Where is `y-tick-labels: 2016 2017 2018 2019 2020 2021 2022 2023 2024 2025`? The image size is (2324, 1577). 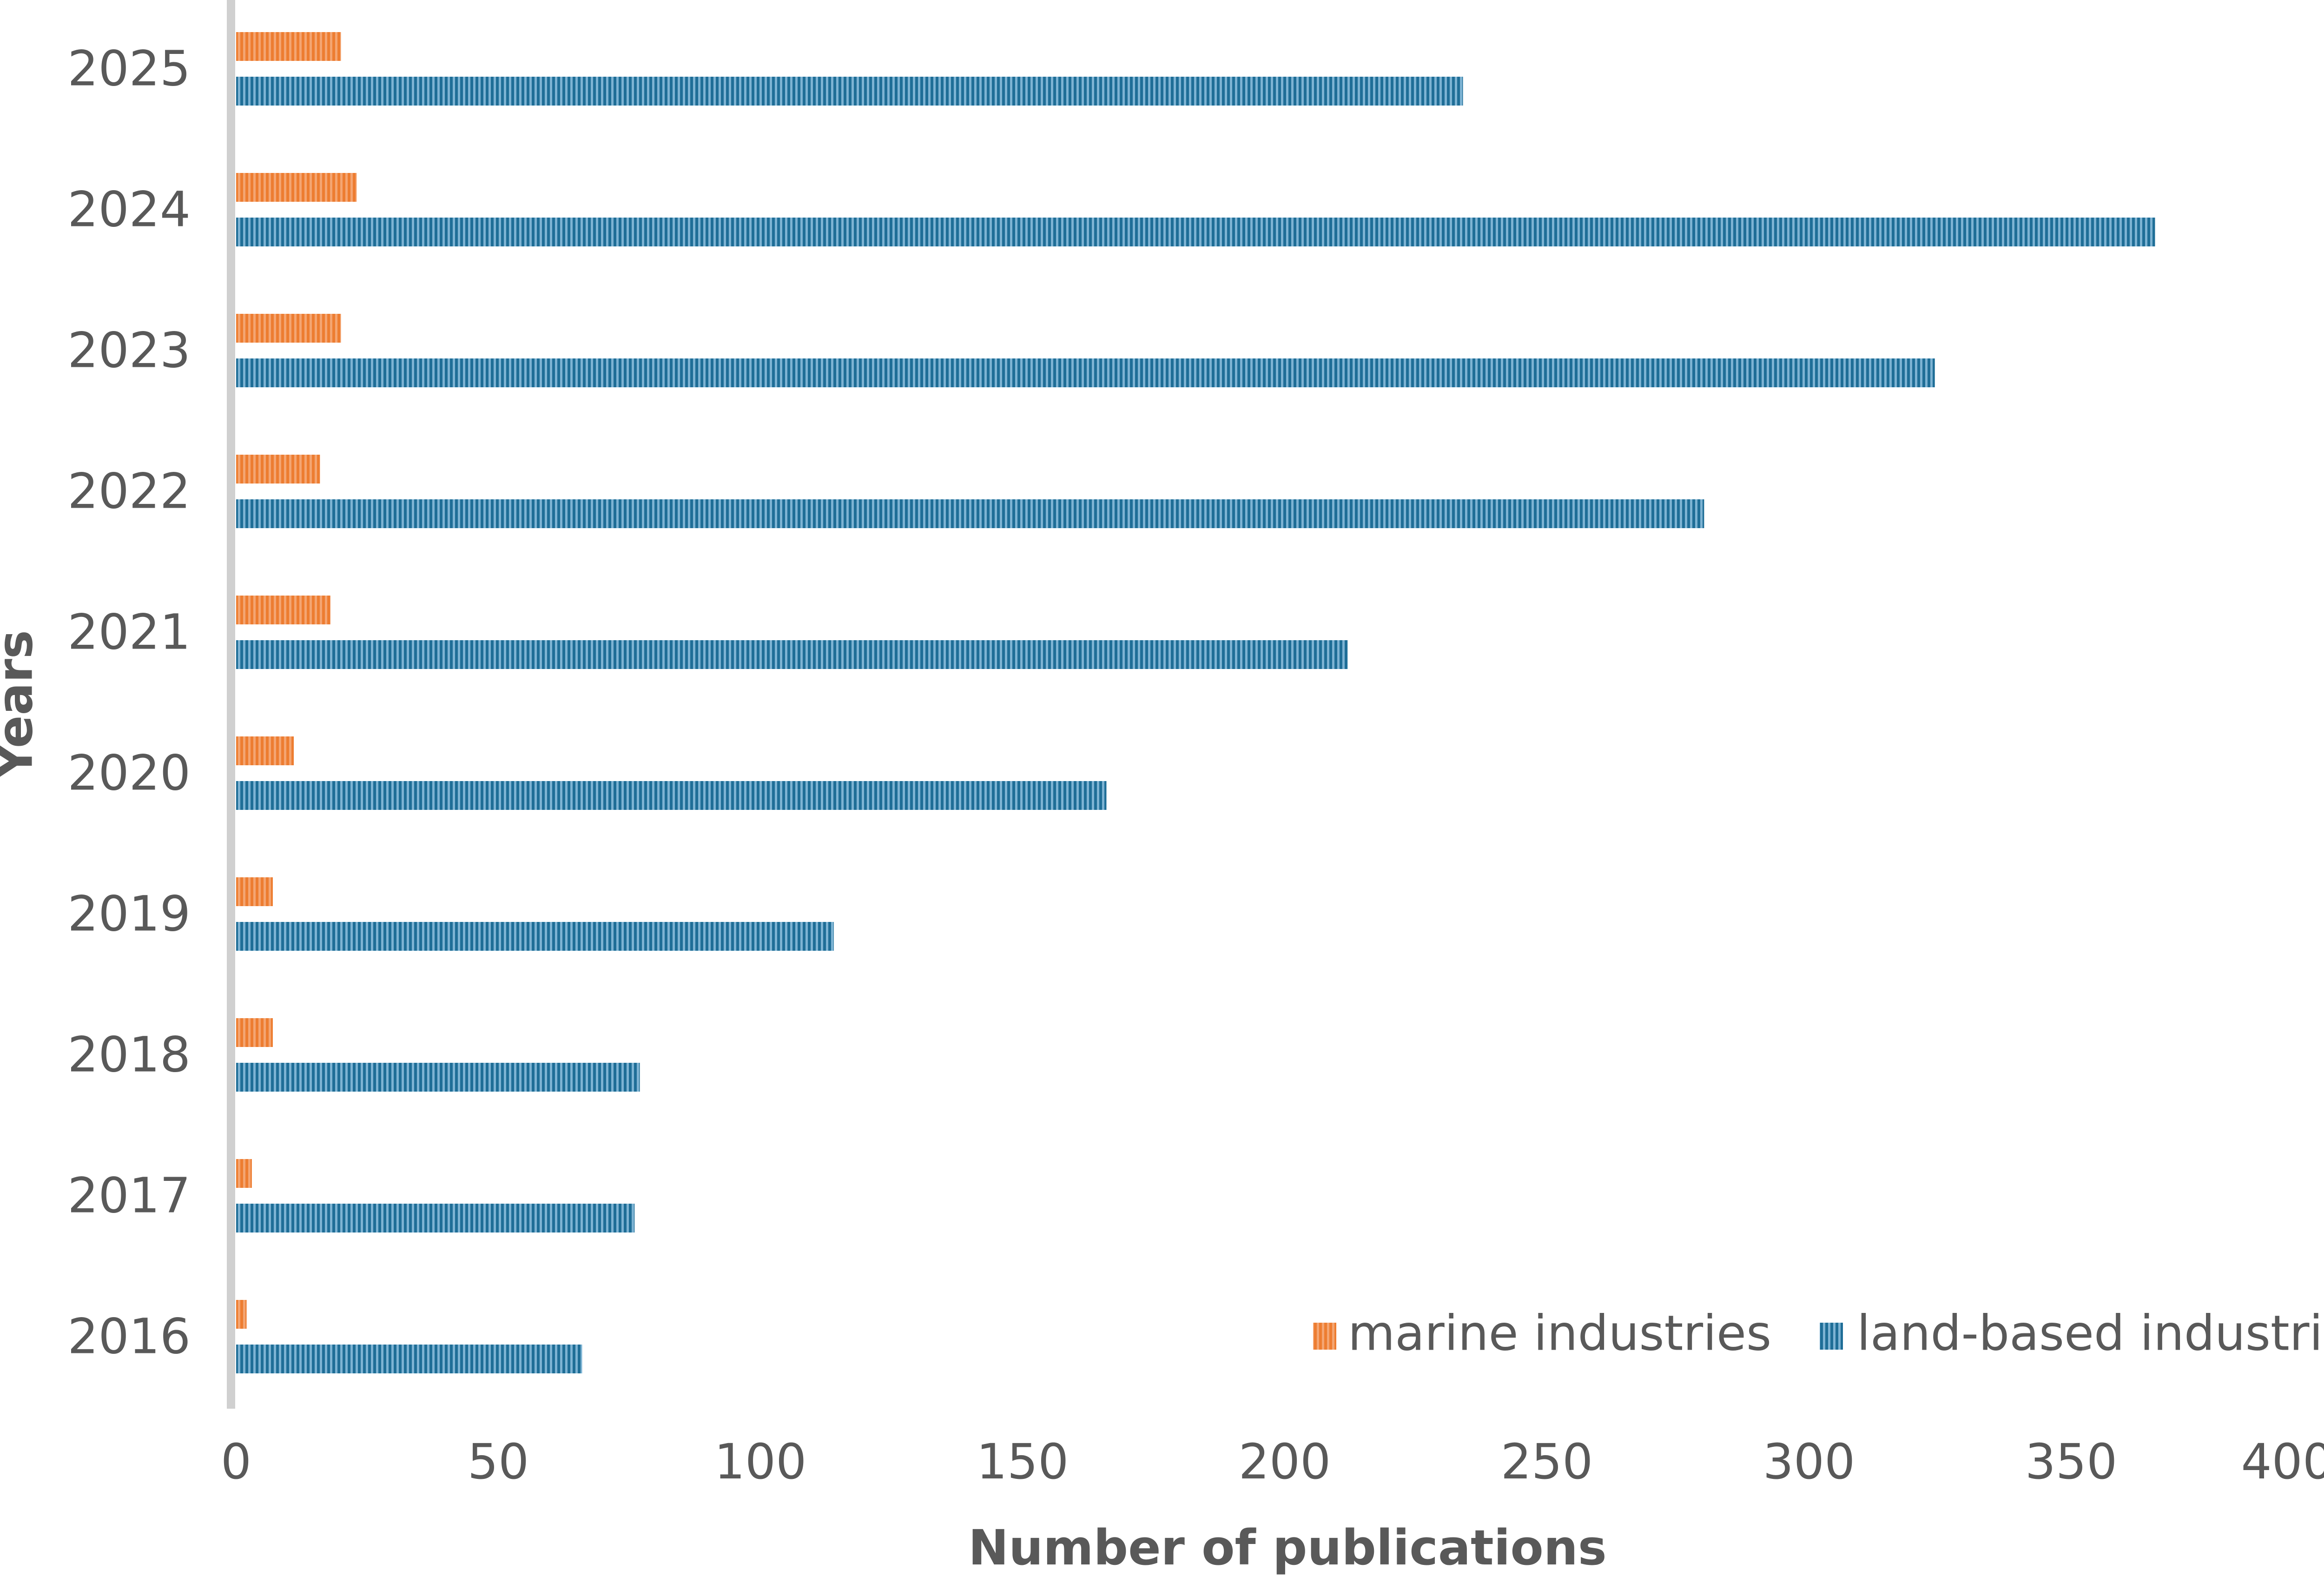
y-tick-labels: 2016 2017 2018 2019 2020 2021 2022 2023 2024 2025 is located at coordinates (129, 702).